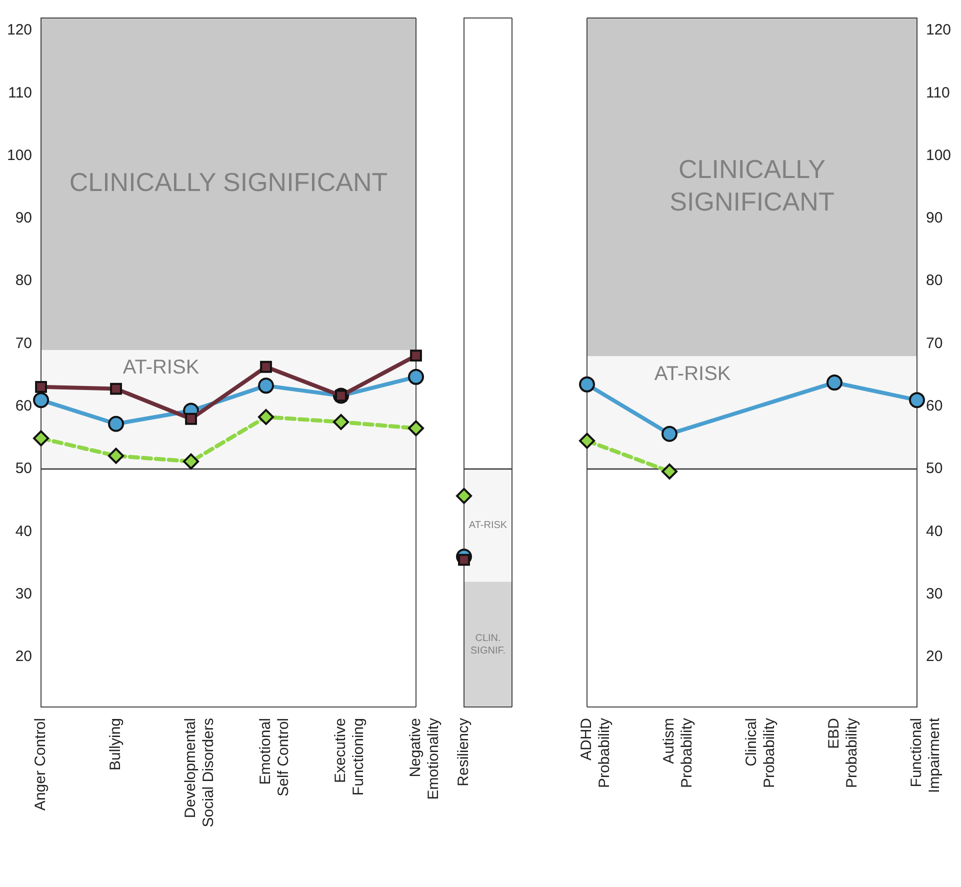 This screenshot has width=961, height=887. What do you see at coordinates (934, 343) in the screenshot?
I see `y2-tick-label: 70` at bounding box center [934, 343].